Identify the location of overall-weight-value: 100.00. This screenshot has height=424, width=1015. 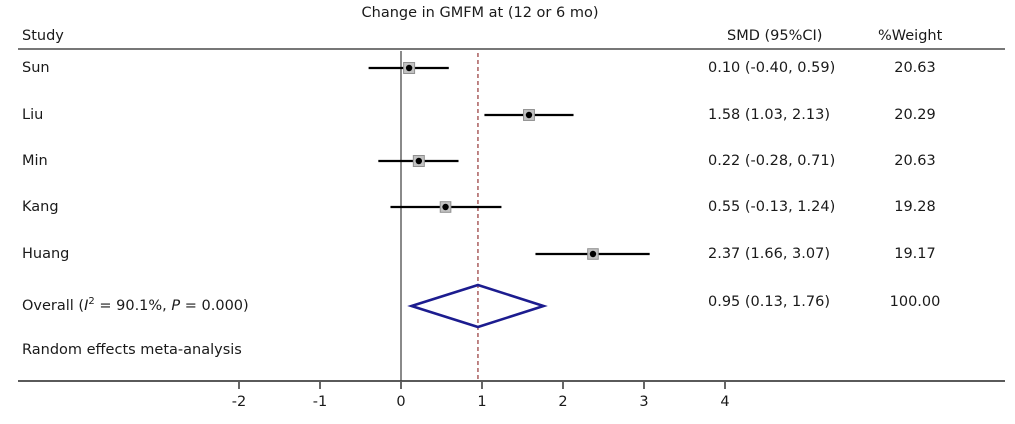
(915, 302).